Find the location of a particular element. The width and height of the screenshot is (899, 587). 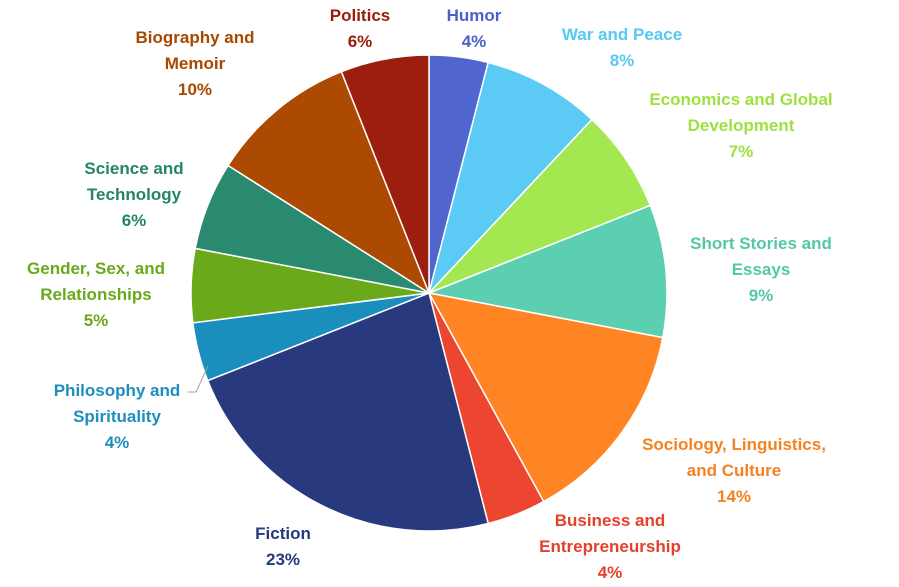

slice-percent-label: 7% is located at coordinates (741, 151).